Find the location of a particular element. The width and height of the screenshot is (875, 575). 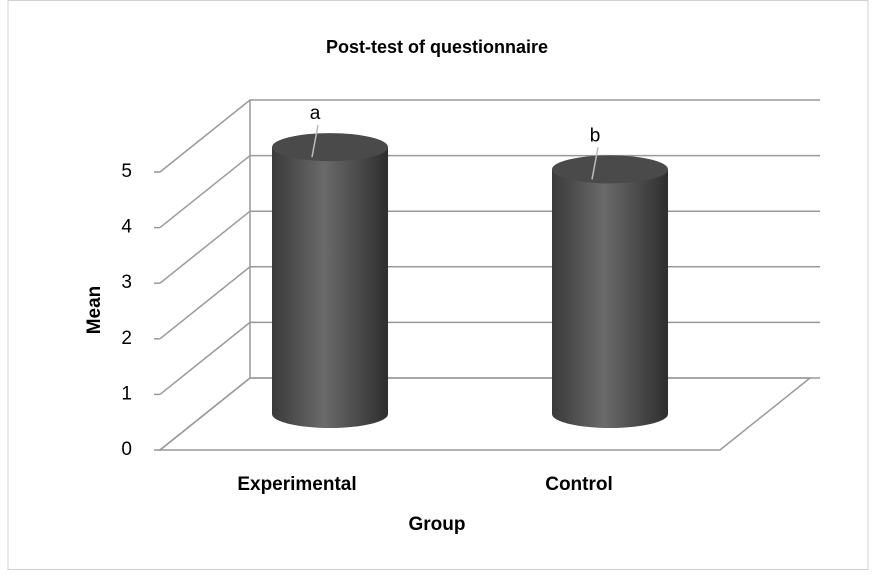

x-tick-label: Control is located at coordinates (579, 484).